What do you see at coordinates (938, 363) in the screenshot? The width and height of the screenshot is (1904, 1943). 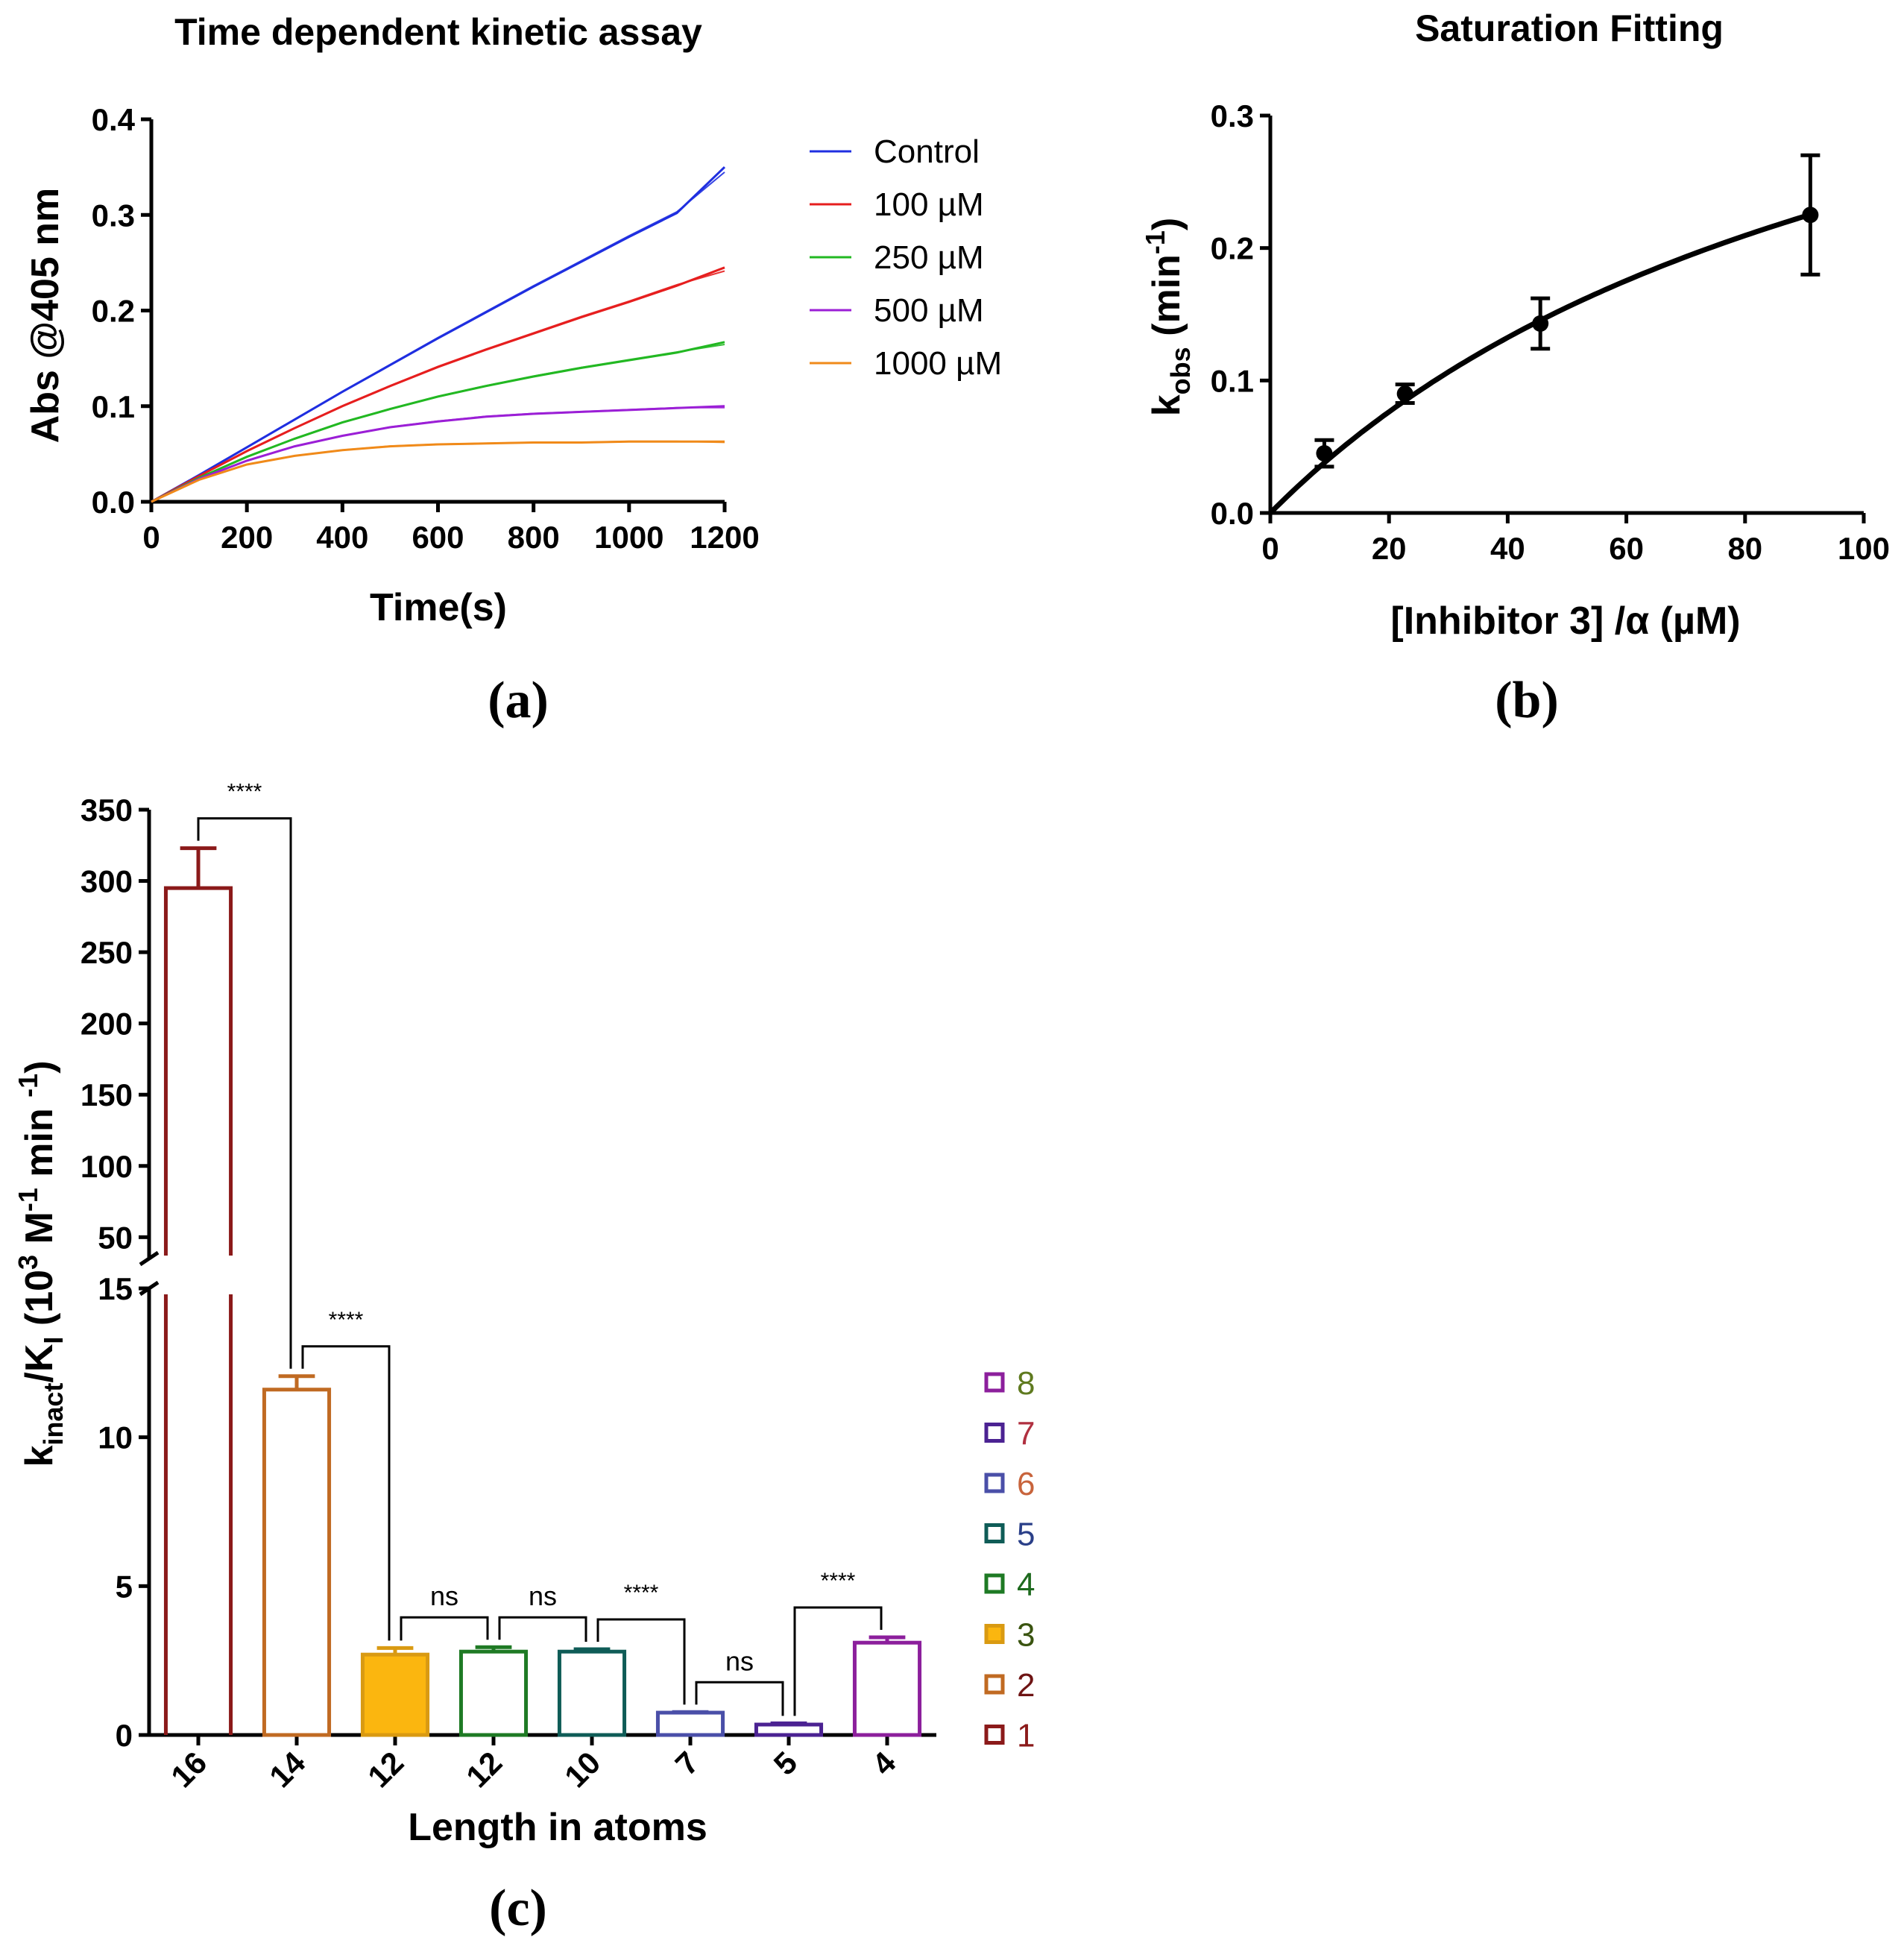 I see `legend-label: 1000 µM` at bounding box center [938, 363].